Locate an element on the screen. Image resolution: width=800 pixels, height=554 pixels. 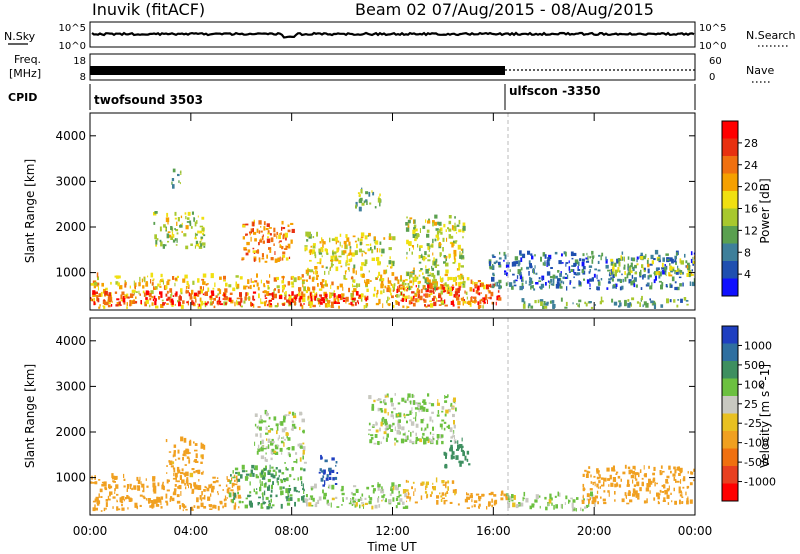
nsearch-label: N.Search is located at coordinates (771, 35).